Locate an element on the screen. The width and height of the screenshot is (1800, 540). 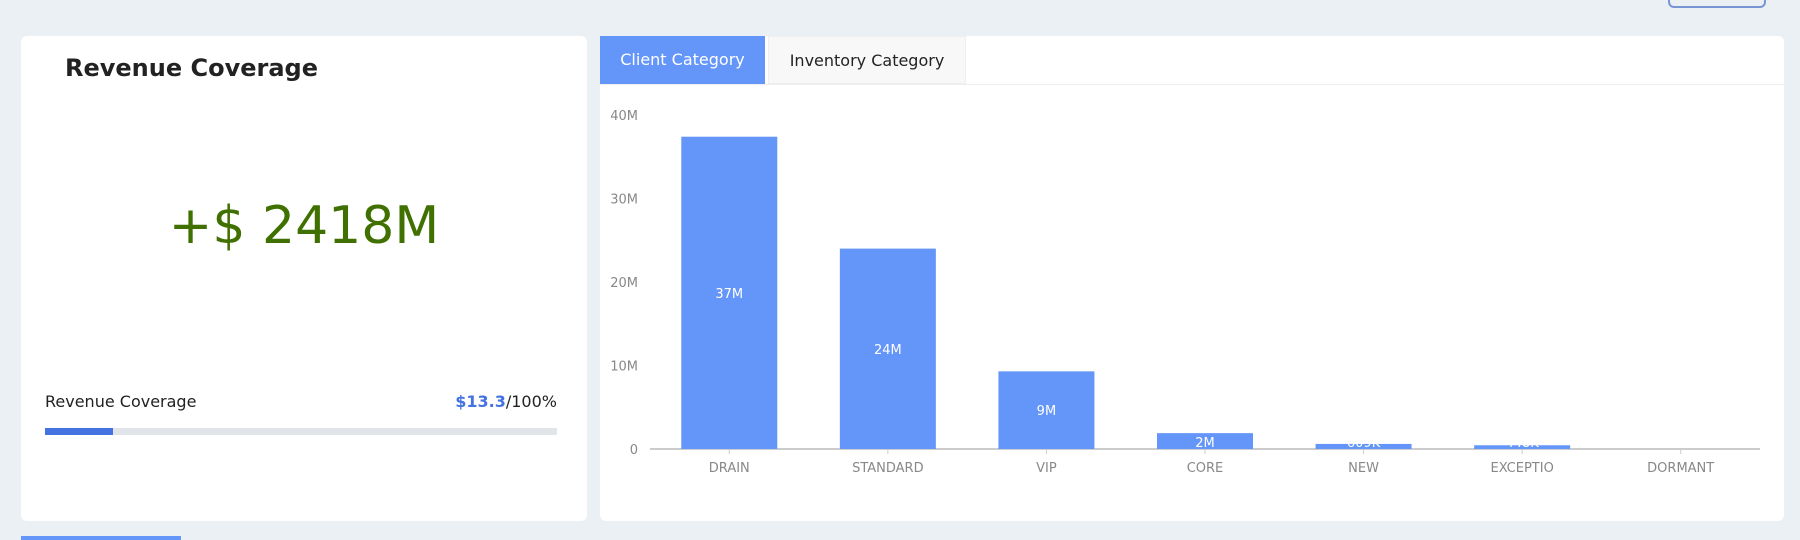
tab-client-category: Client Category is located at coordinates (682, 60).